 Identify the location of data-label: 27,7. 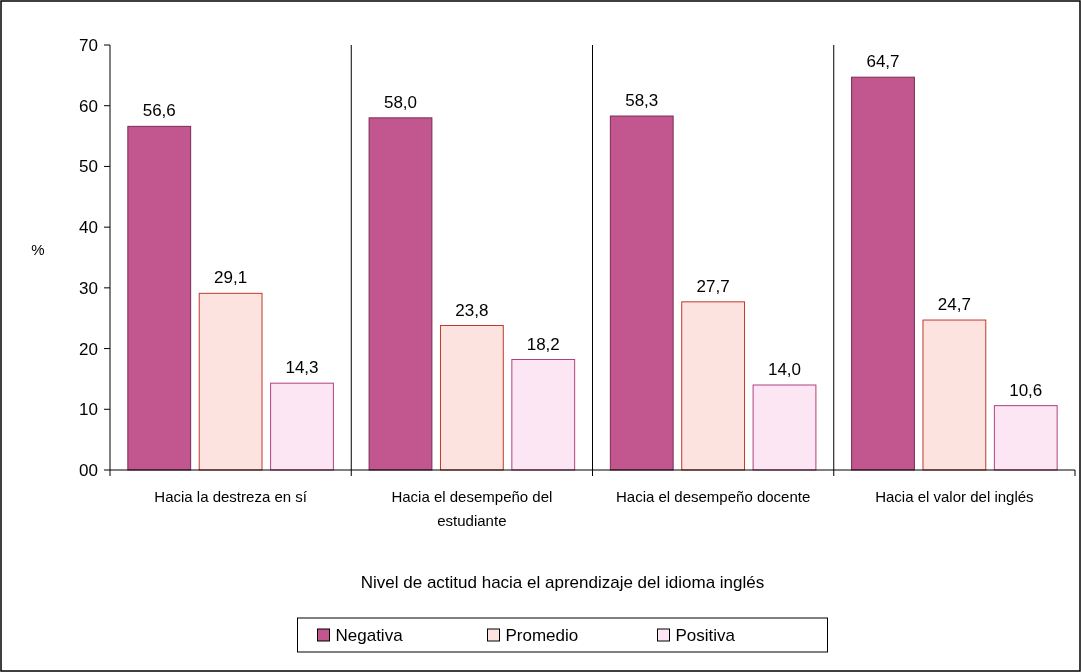
(713, 286).